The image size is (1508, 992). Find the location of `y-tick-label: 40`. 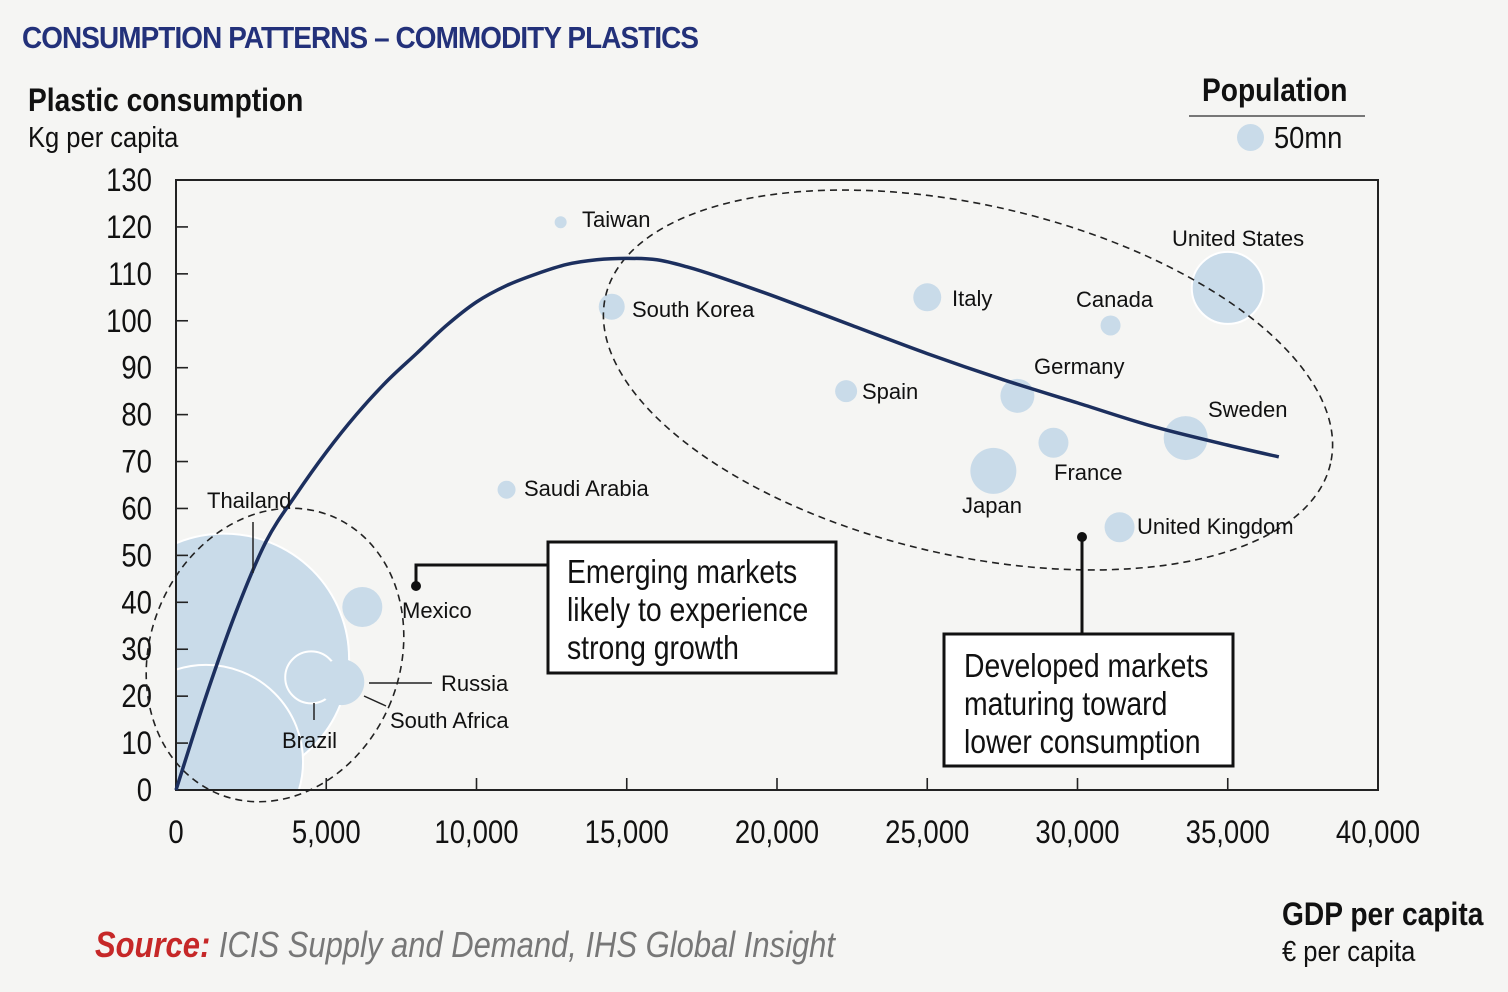

y-tick-label: 40 is located at coordinates (136, 602).